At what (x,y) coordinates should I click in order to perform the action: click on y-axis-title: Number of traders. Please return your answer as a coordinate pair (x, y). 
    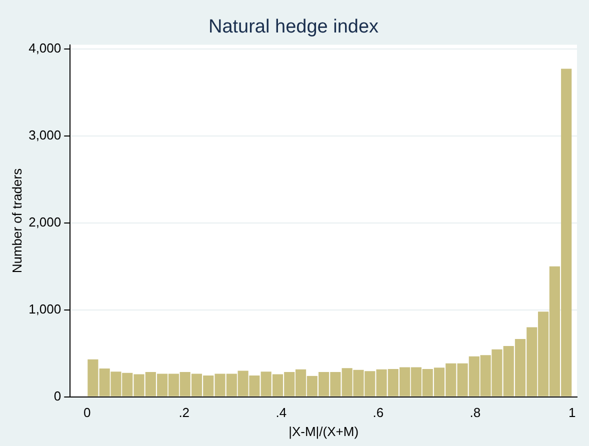
    Looking at the image, I should click on (16, 221).